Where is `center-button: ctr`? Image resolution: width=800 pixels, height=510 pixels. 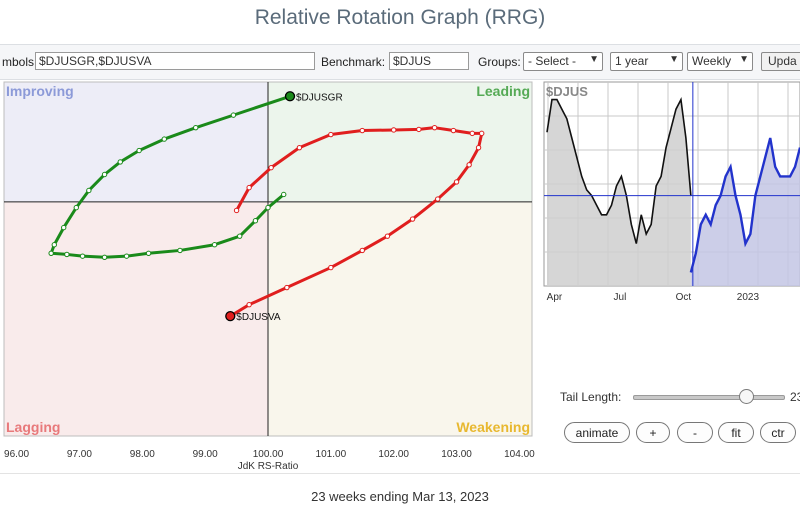 center-button: ctr is located at coordinates (778, 432).